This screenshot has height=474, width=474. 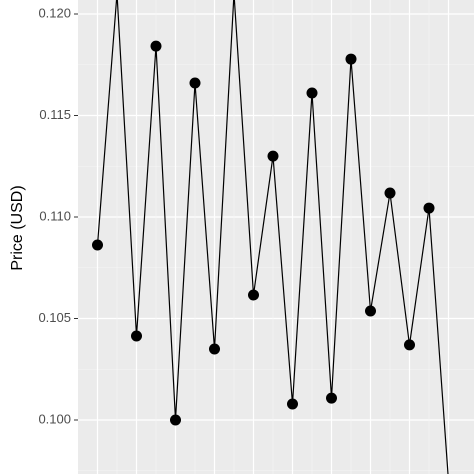 I want to click on y-tick-label: 0.110, so click(x=55, y=215).